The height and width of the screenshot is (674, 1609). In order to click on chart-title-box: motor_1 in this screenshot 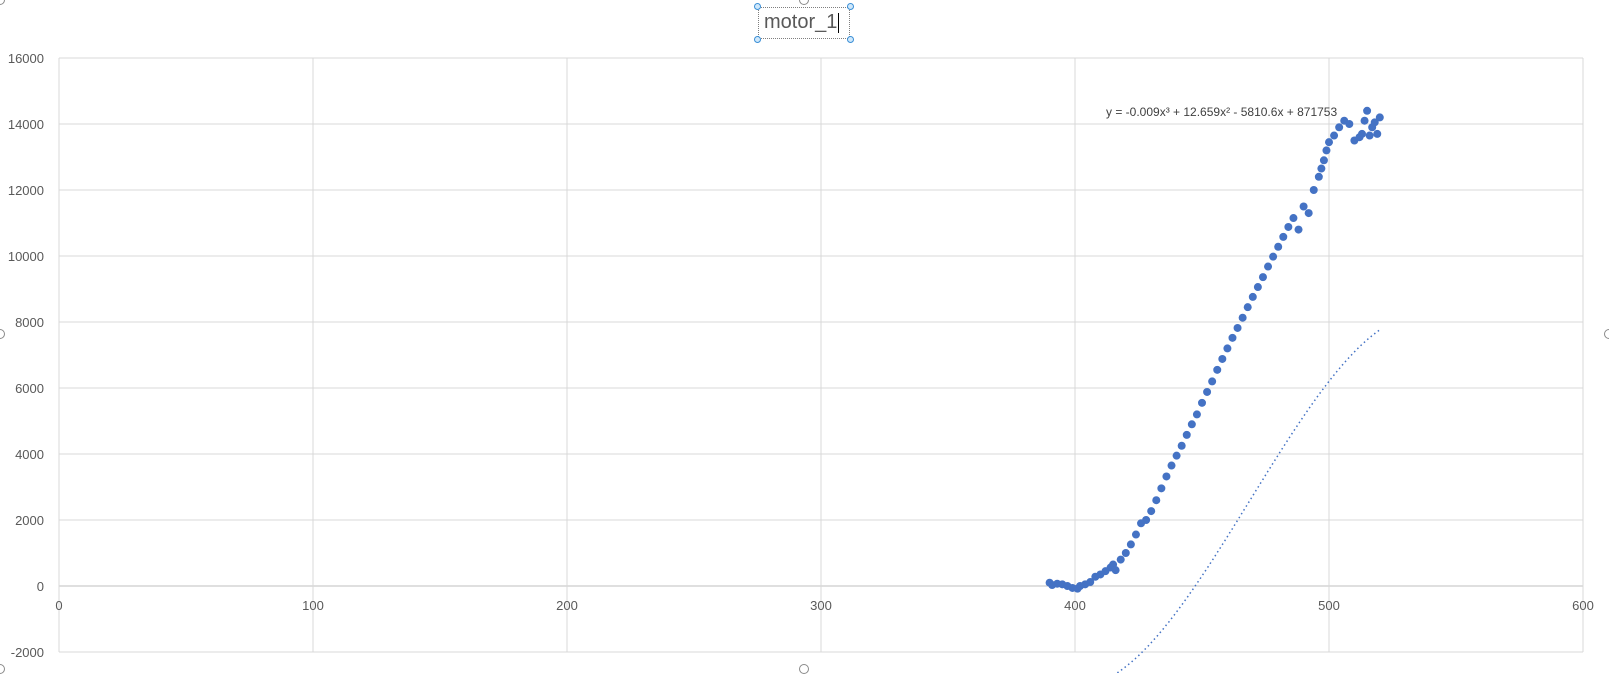, I will do `click(804, 23)`.